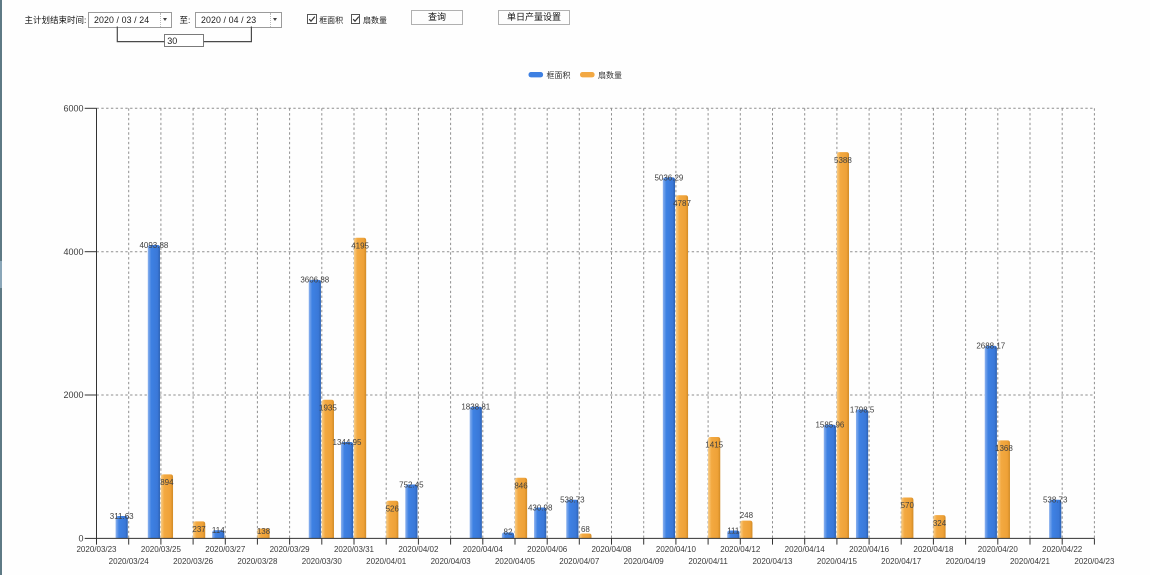 Image resolution: width=1150 pixels, height=575 pixels. Describe the element at coordinates (354, 549) in the screenshot. I see `svg-text: 2020/03/31` at that location.